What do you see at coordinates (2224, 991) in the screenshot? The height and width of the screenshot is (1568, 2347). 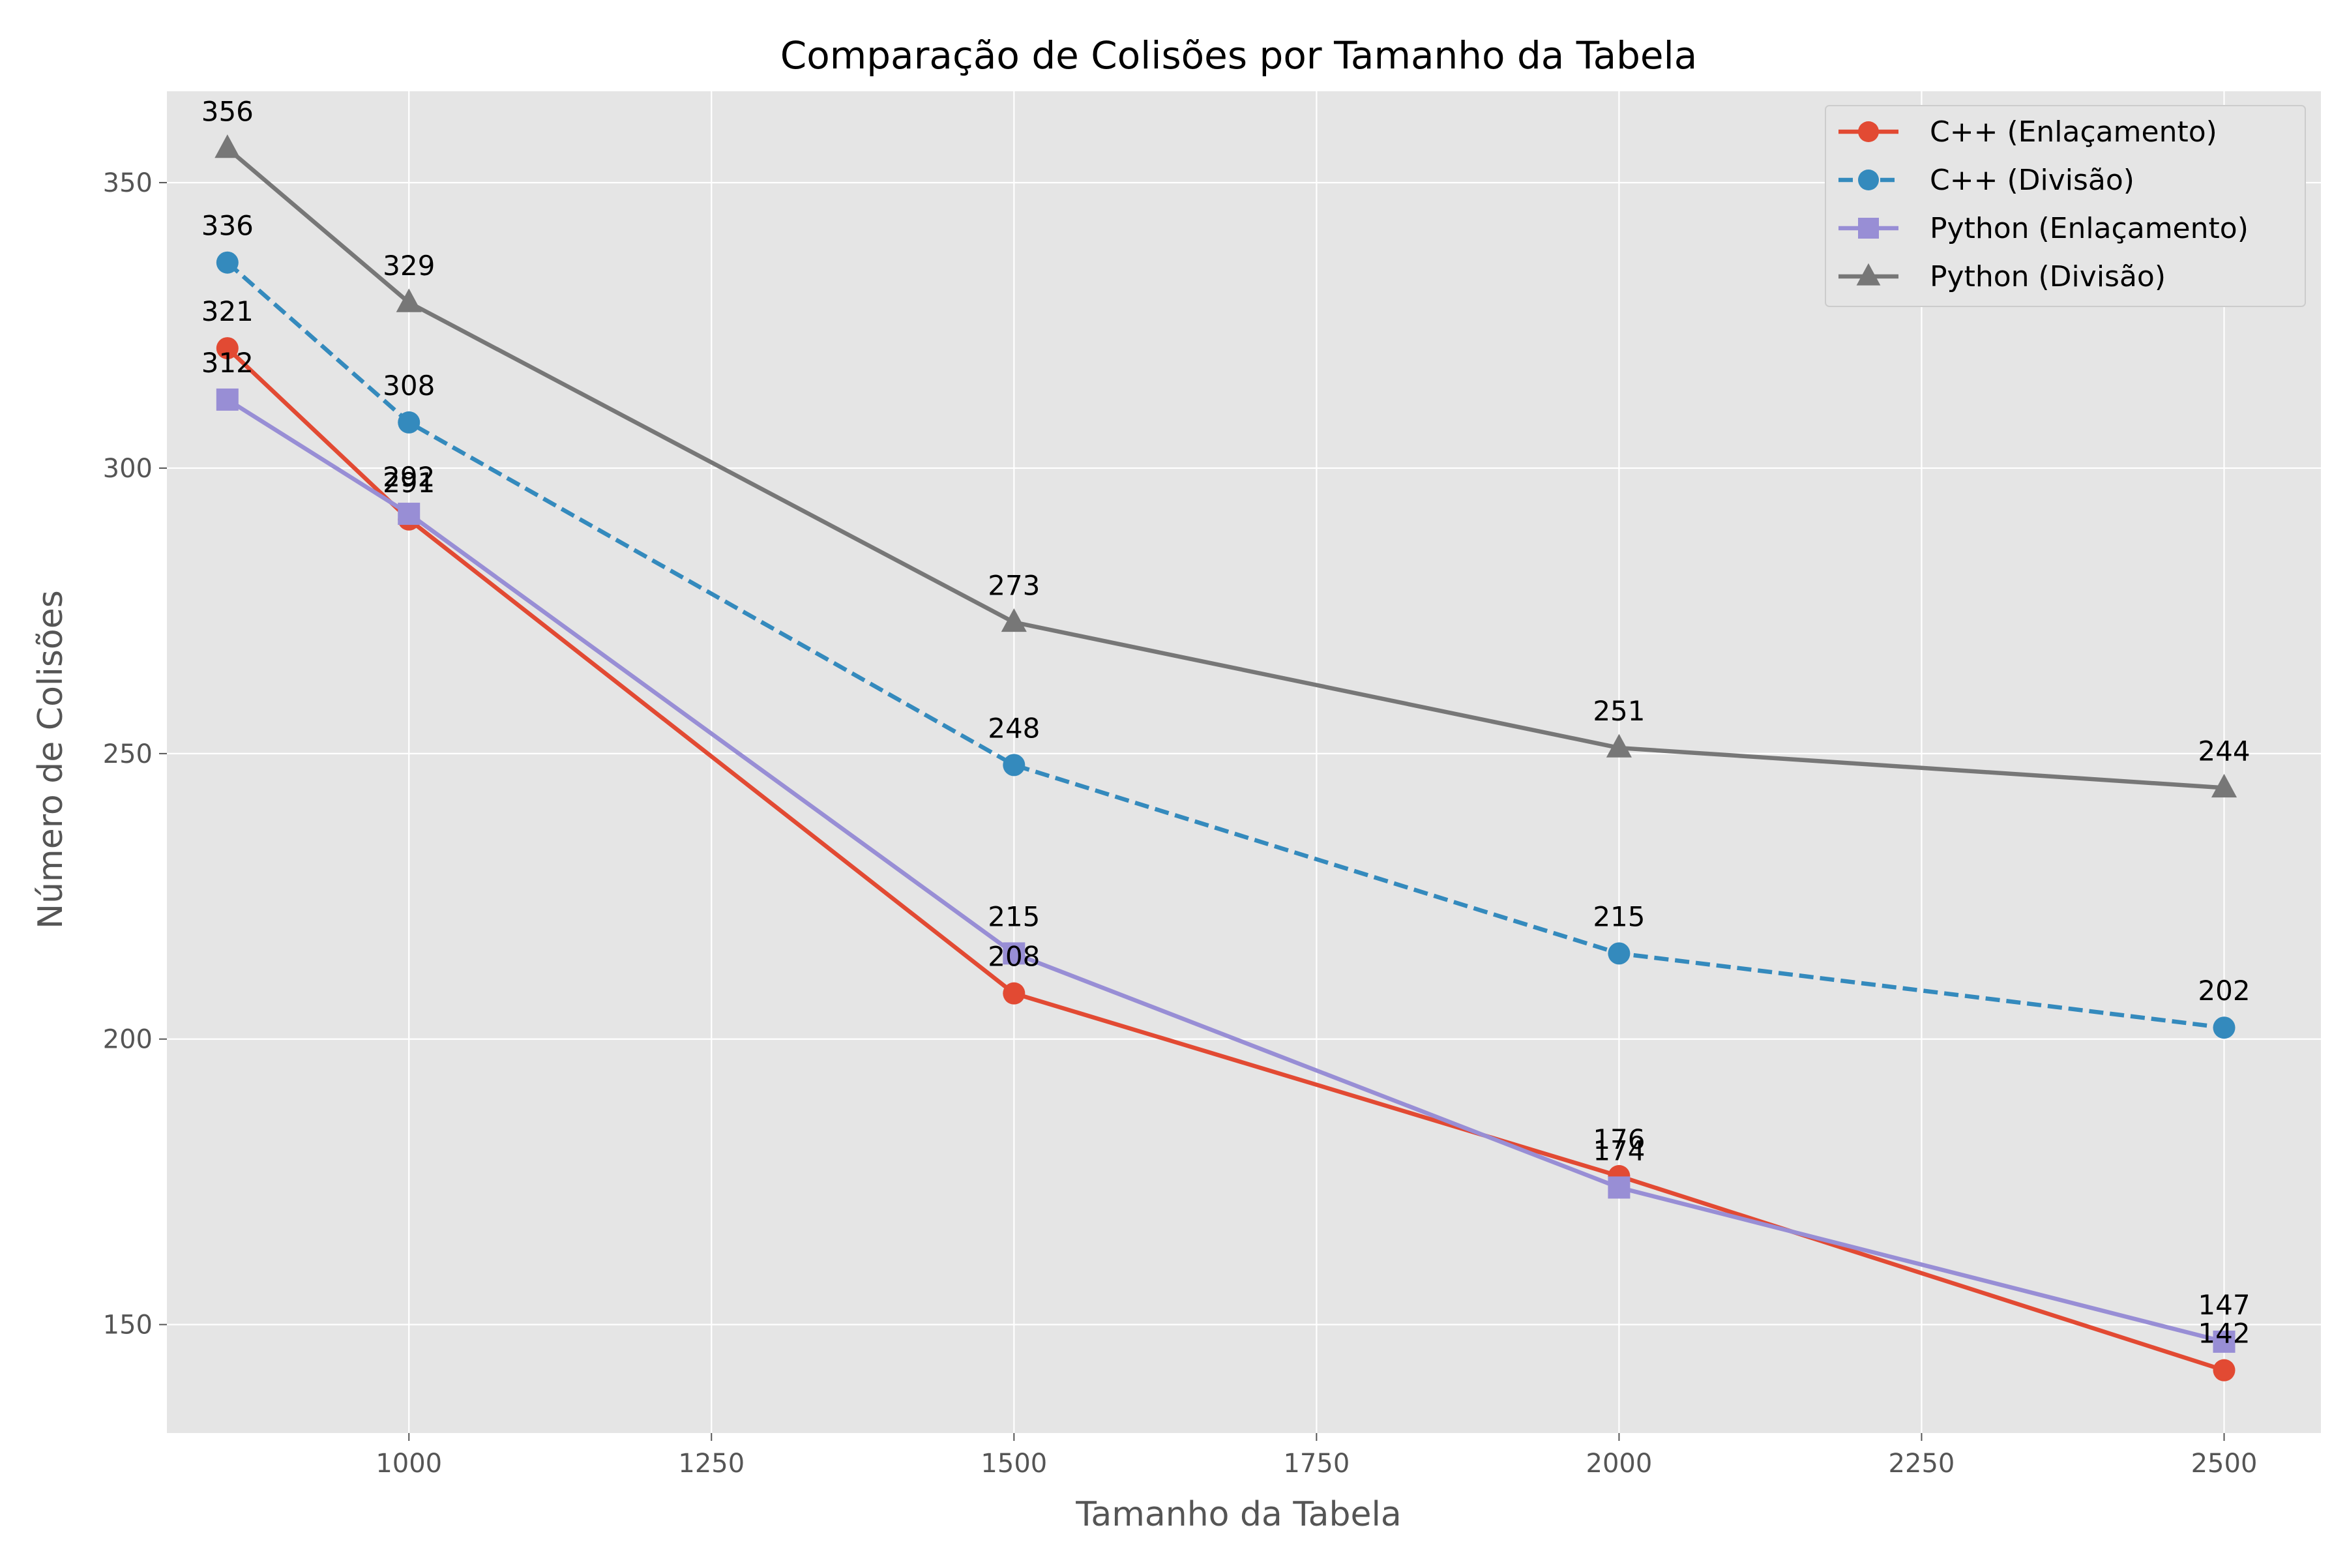 I see `data-label: 202` at bounding box center [2224, 991].